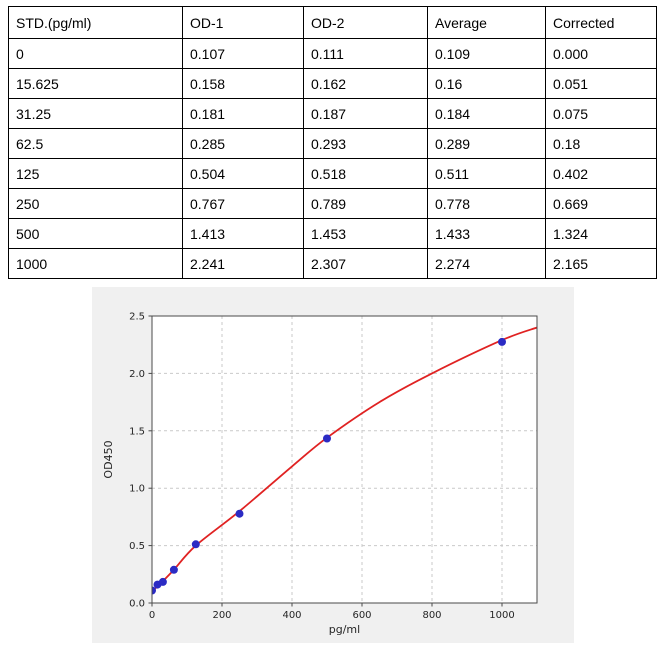  I want to click on table-cell: 0.184, so click(486, 113).